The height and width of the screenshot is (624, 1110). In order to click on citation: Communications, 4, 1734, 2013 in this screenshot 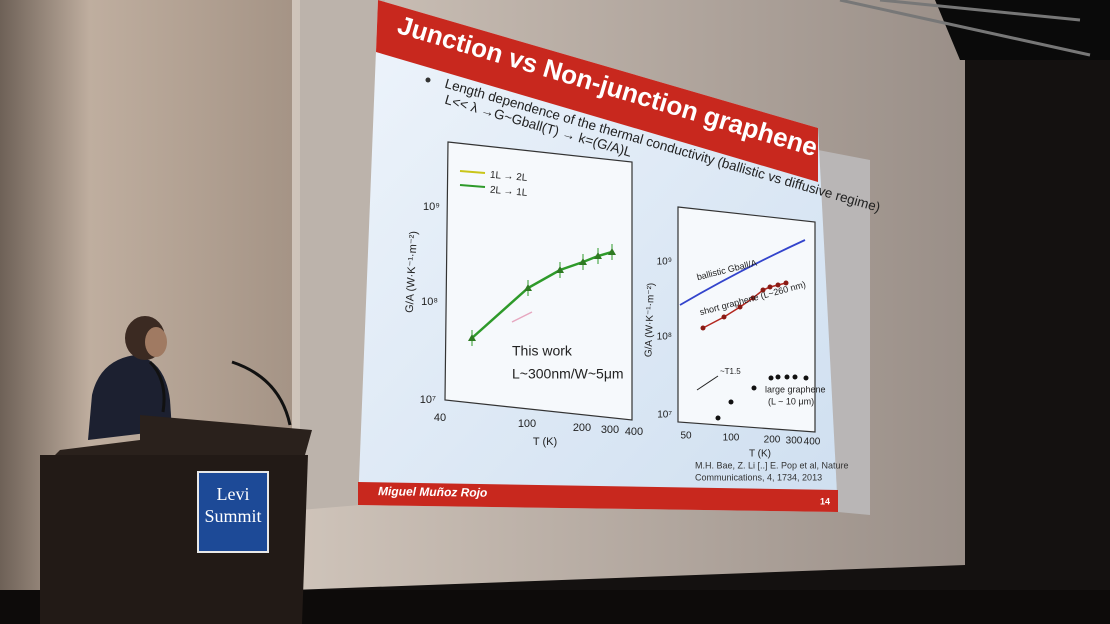, I will do `click(758, 477)`.